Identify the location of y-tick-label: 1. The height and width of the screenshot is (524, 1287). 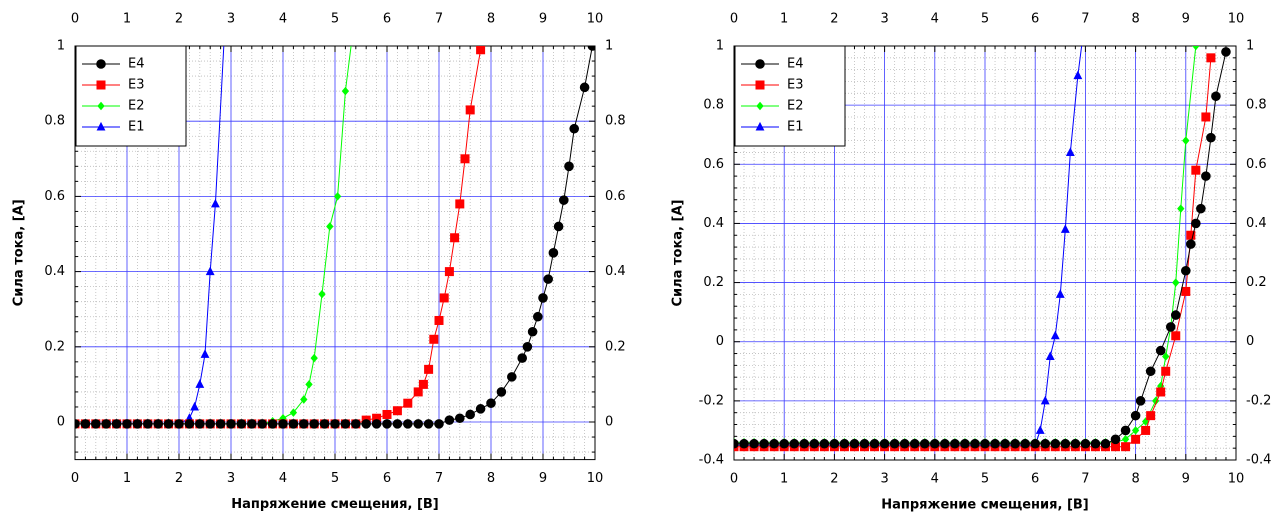
(720, 46).